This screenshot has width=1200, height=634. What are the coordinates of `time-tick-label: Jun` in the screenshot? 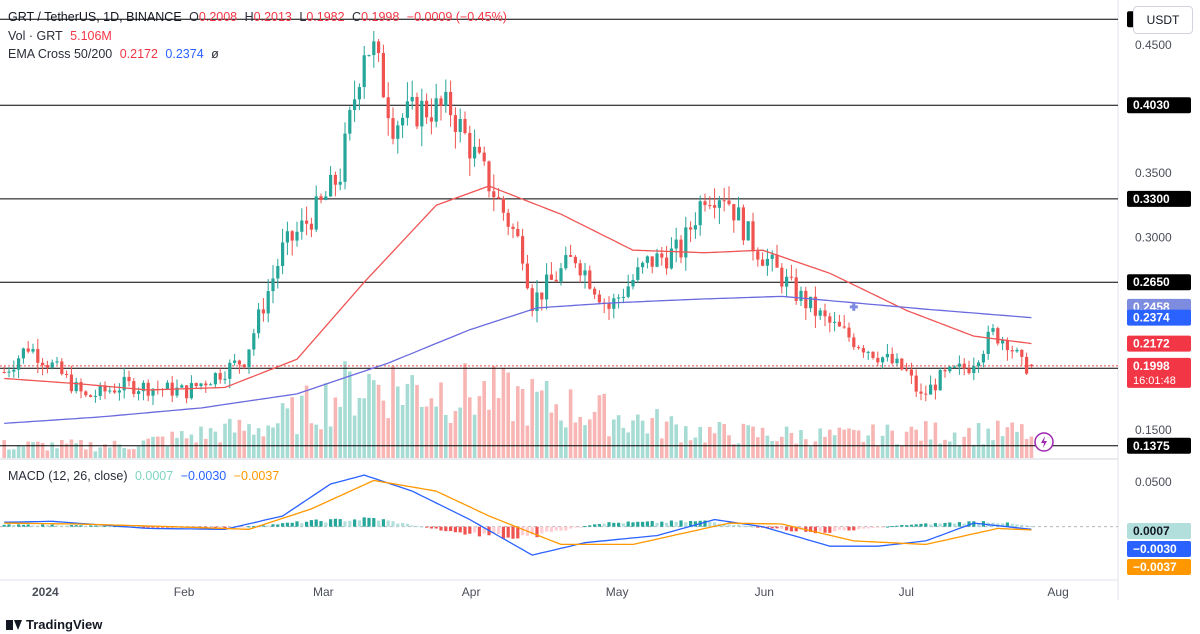 It's located at (764, 592).